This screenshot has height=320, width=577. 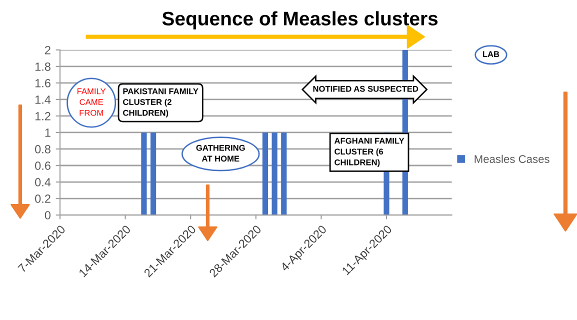 What do you see at coordinates (42, 149) in the screenshot?
I see `y-tick-label: 0.8` at bounding box center [42, 149].